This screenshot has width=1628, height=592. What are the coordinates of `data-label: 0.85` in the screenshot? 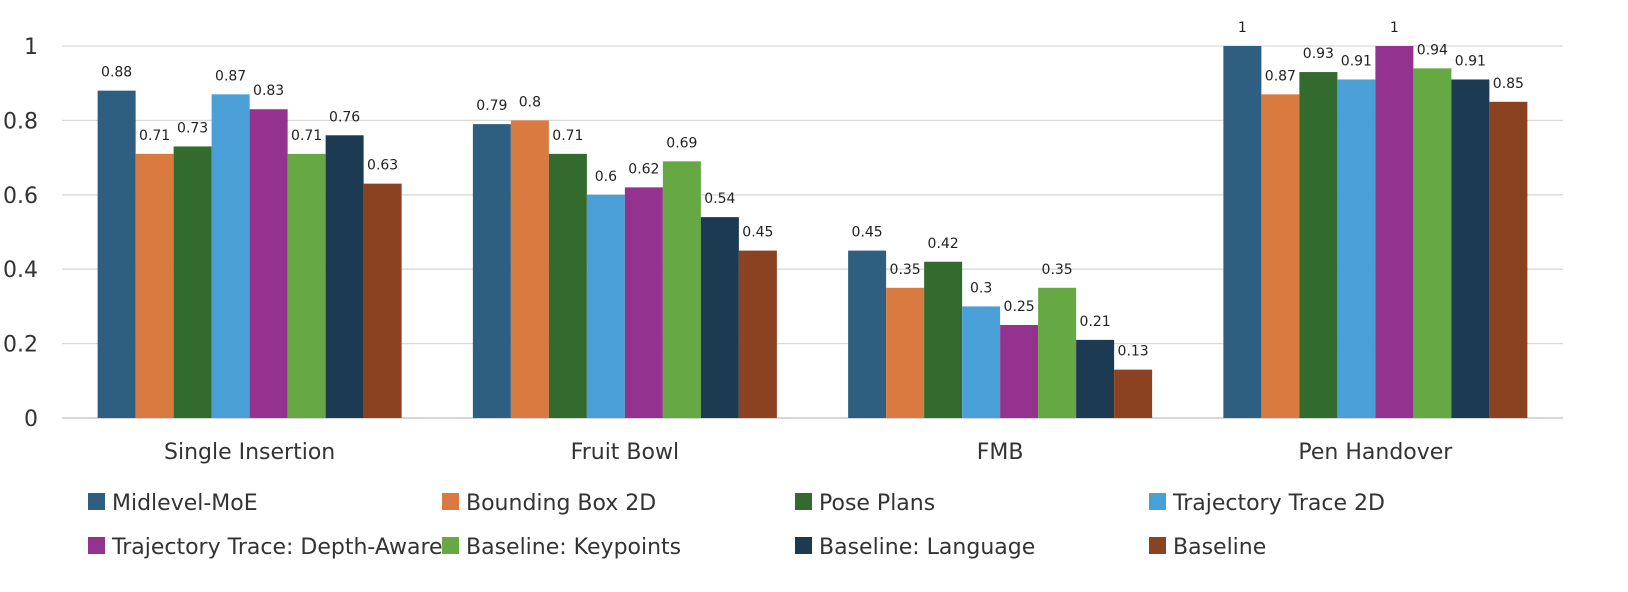 It's located at (1508, 84).